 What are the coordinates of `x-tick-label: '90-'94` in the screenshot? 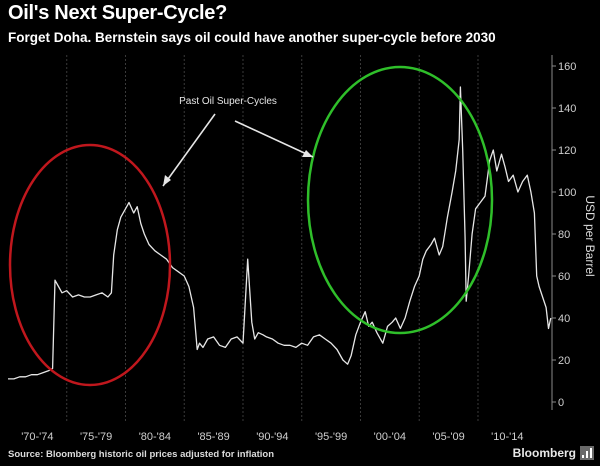 It's located at (272, 437).